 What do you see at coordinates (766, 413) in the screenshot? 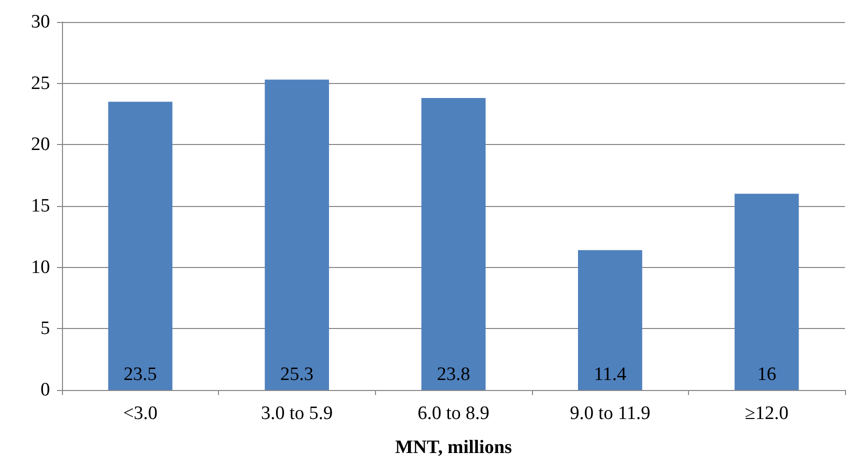
I see `x-tick-label: ≥12.0` at bounding box center [766, 413].